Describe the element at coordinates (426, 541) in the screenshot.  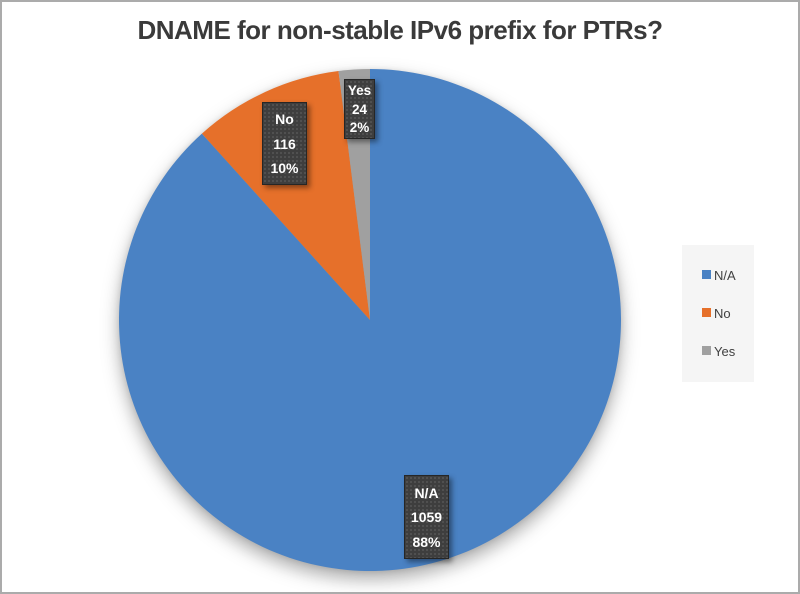
I see `data-label-percent: 88%` at that location.